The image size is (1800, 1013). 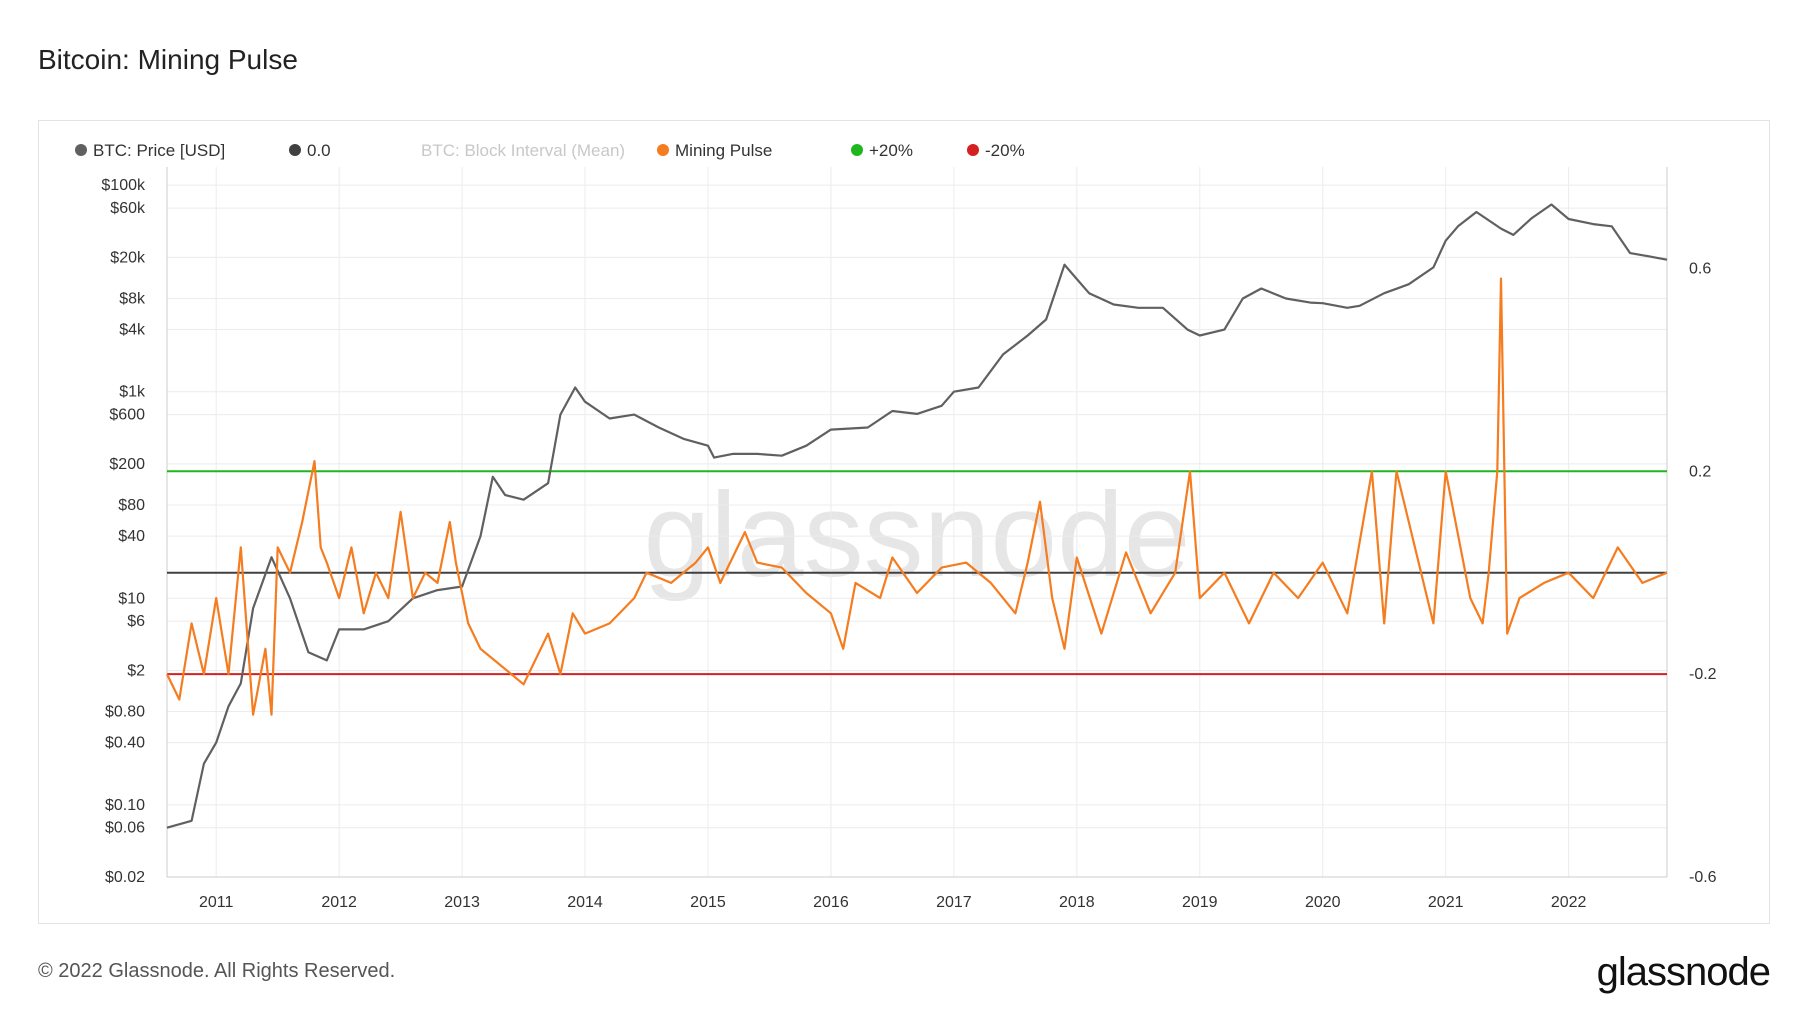 What do you see at coordinates (132, 392) in the screenshot?
I see `y-left-tick-label: $1k` at bounding box center [132, 392].